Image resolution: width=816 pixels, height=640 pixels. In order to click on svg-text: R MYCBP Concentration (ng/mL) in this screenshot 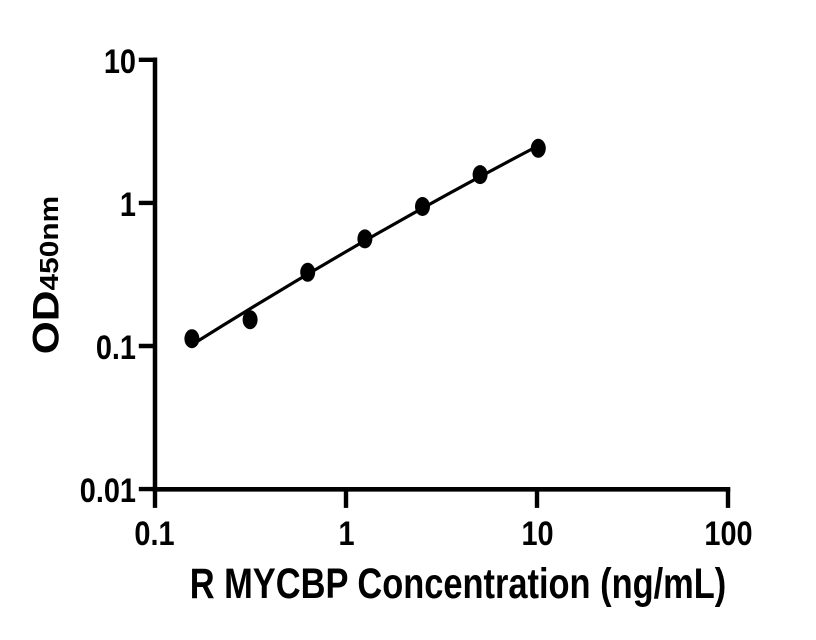, I will do `click(458, 583)`.